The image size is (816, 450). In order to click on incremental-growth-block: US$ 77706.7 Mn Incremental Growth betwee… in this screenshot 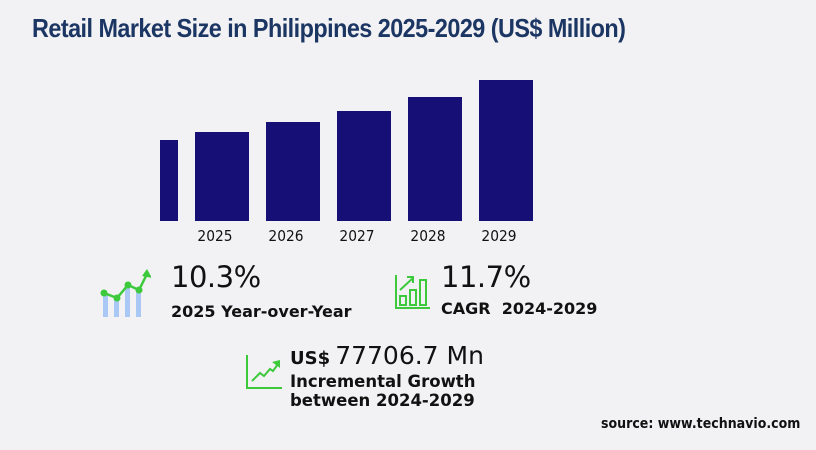, I will do `click(387, 376)`.